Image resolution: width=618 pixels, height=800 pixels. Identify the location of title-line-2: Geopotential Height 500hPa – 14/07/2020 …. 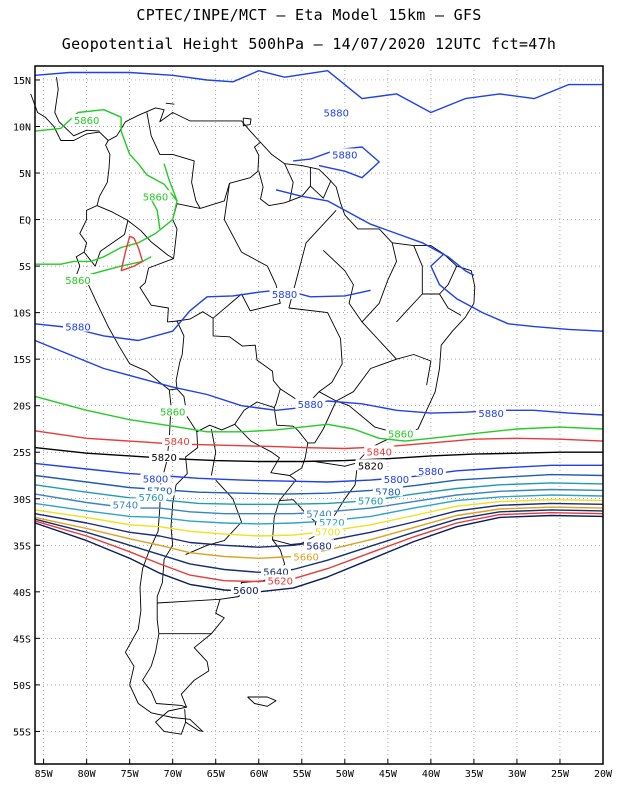
(309, 44).